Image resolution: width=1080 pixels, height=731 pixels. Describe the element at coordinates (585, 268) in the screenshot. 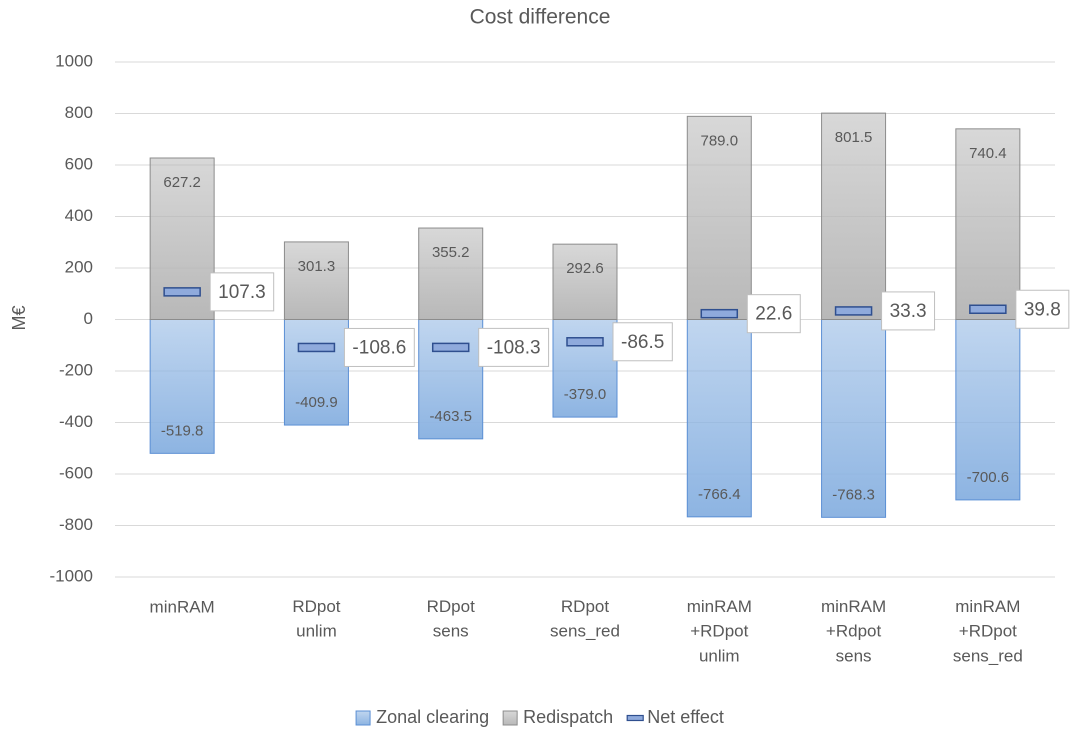

I see `data-label: 292.6` at that location.